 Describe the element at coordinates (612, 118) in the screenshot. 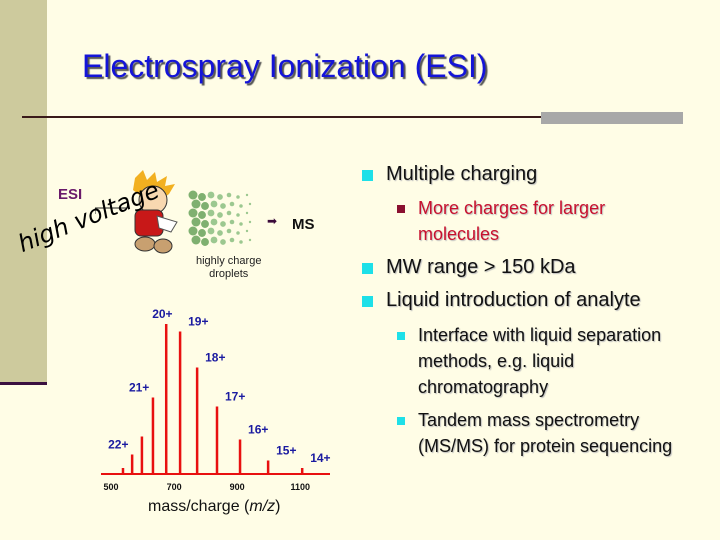

I see `title-rule-block` at that location.